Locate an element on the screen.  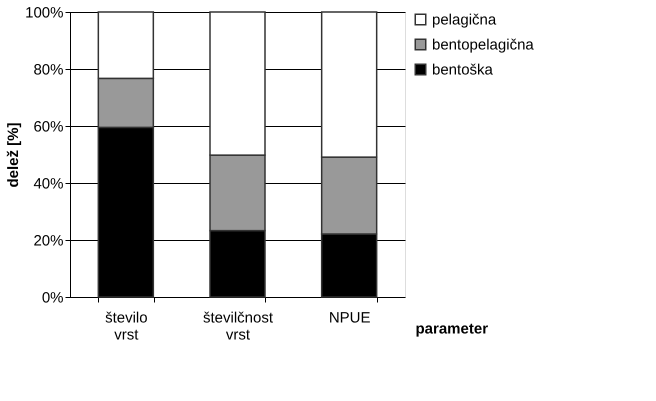
y-tick-label: 0% is located at coordinates (53, 298).